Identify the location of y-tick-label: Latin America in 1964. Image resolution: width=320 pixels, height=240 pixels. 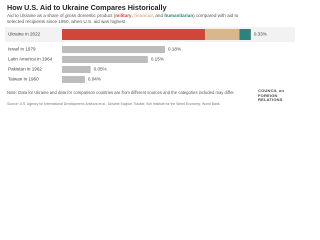
(30, 59).